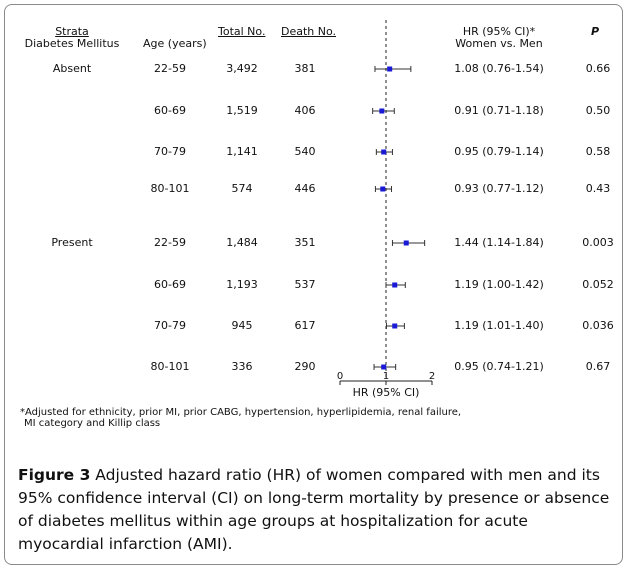 This screenshot has width=629, height=571. I want to click on cell-p-value: 0.66, so click(598, 68).